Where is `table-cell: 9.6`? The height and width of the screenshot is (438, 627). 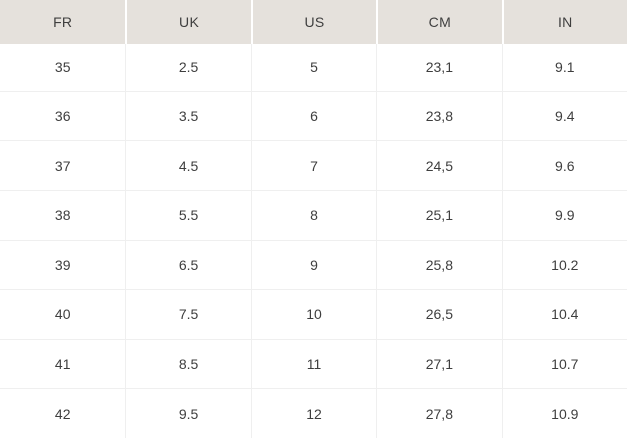
table-cell: 9.6 is located at coordinates (564, 165).